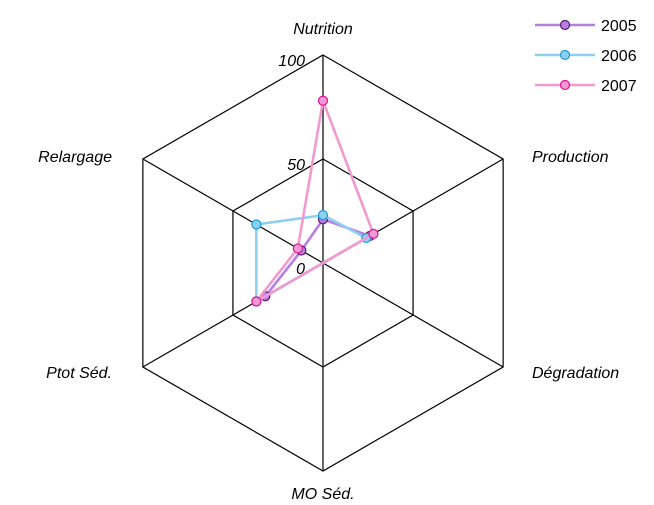 The height and width of the screenshot is (505, 654). I want to click on legend-marker-2007, so click(565, 85).